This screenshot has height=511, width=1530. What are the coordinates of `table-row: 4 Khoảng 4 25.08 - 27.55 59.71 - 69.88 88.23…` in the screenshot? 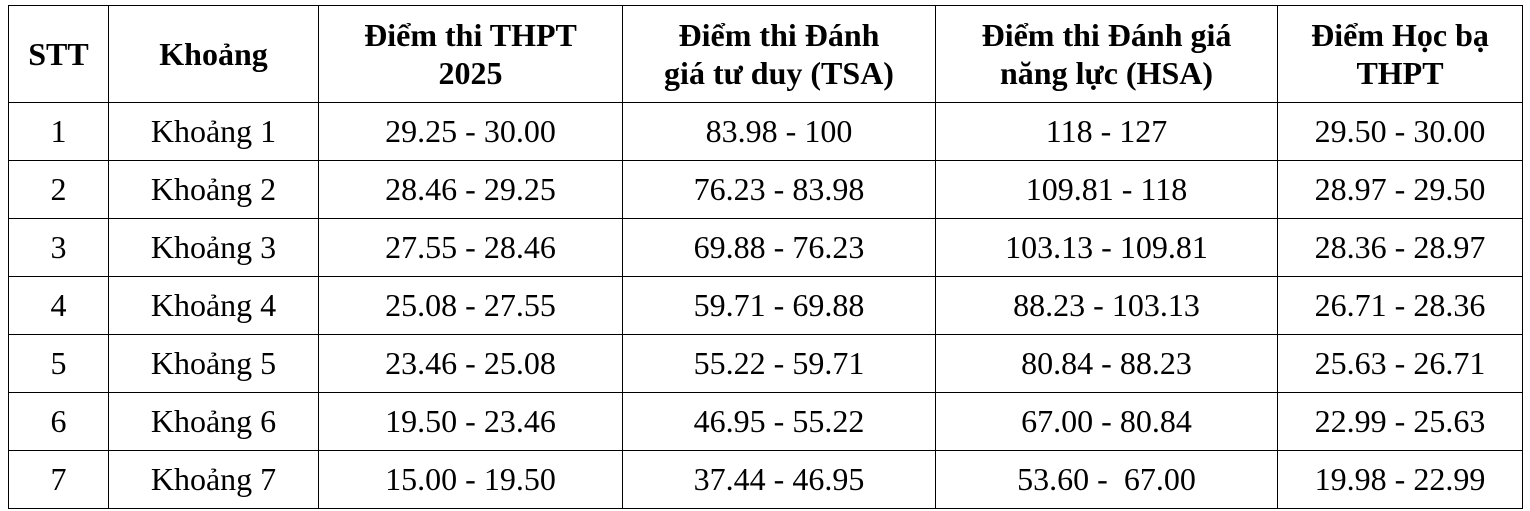 It's located at (765, 305).